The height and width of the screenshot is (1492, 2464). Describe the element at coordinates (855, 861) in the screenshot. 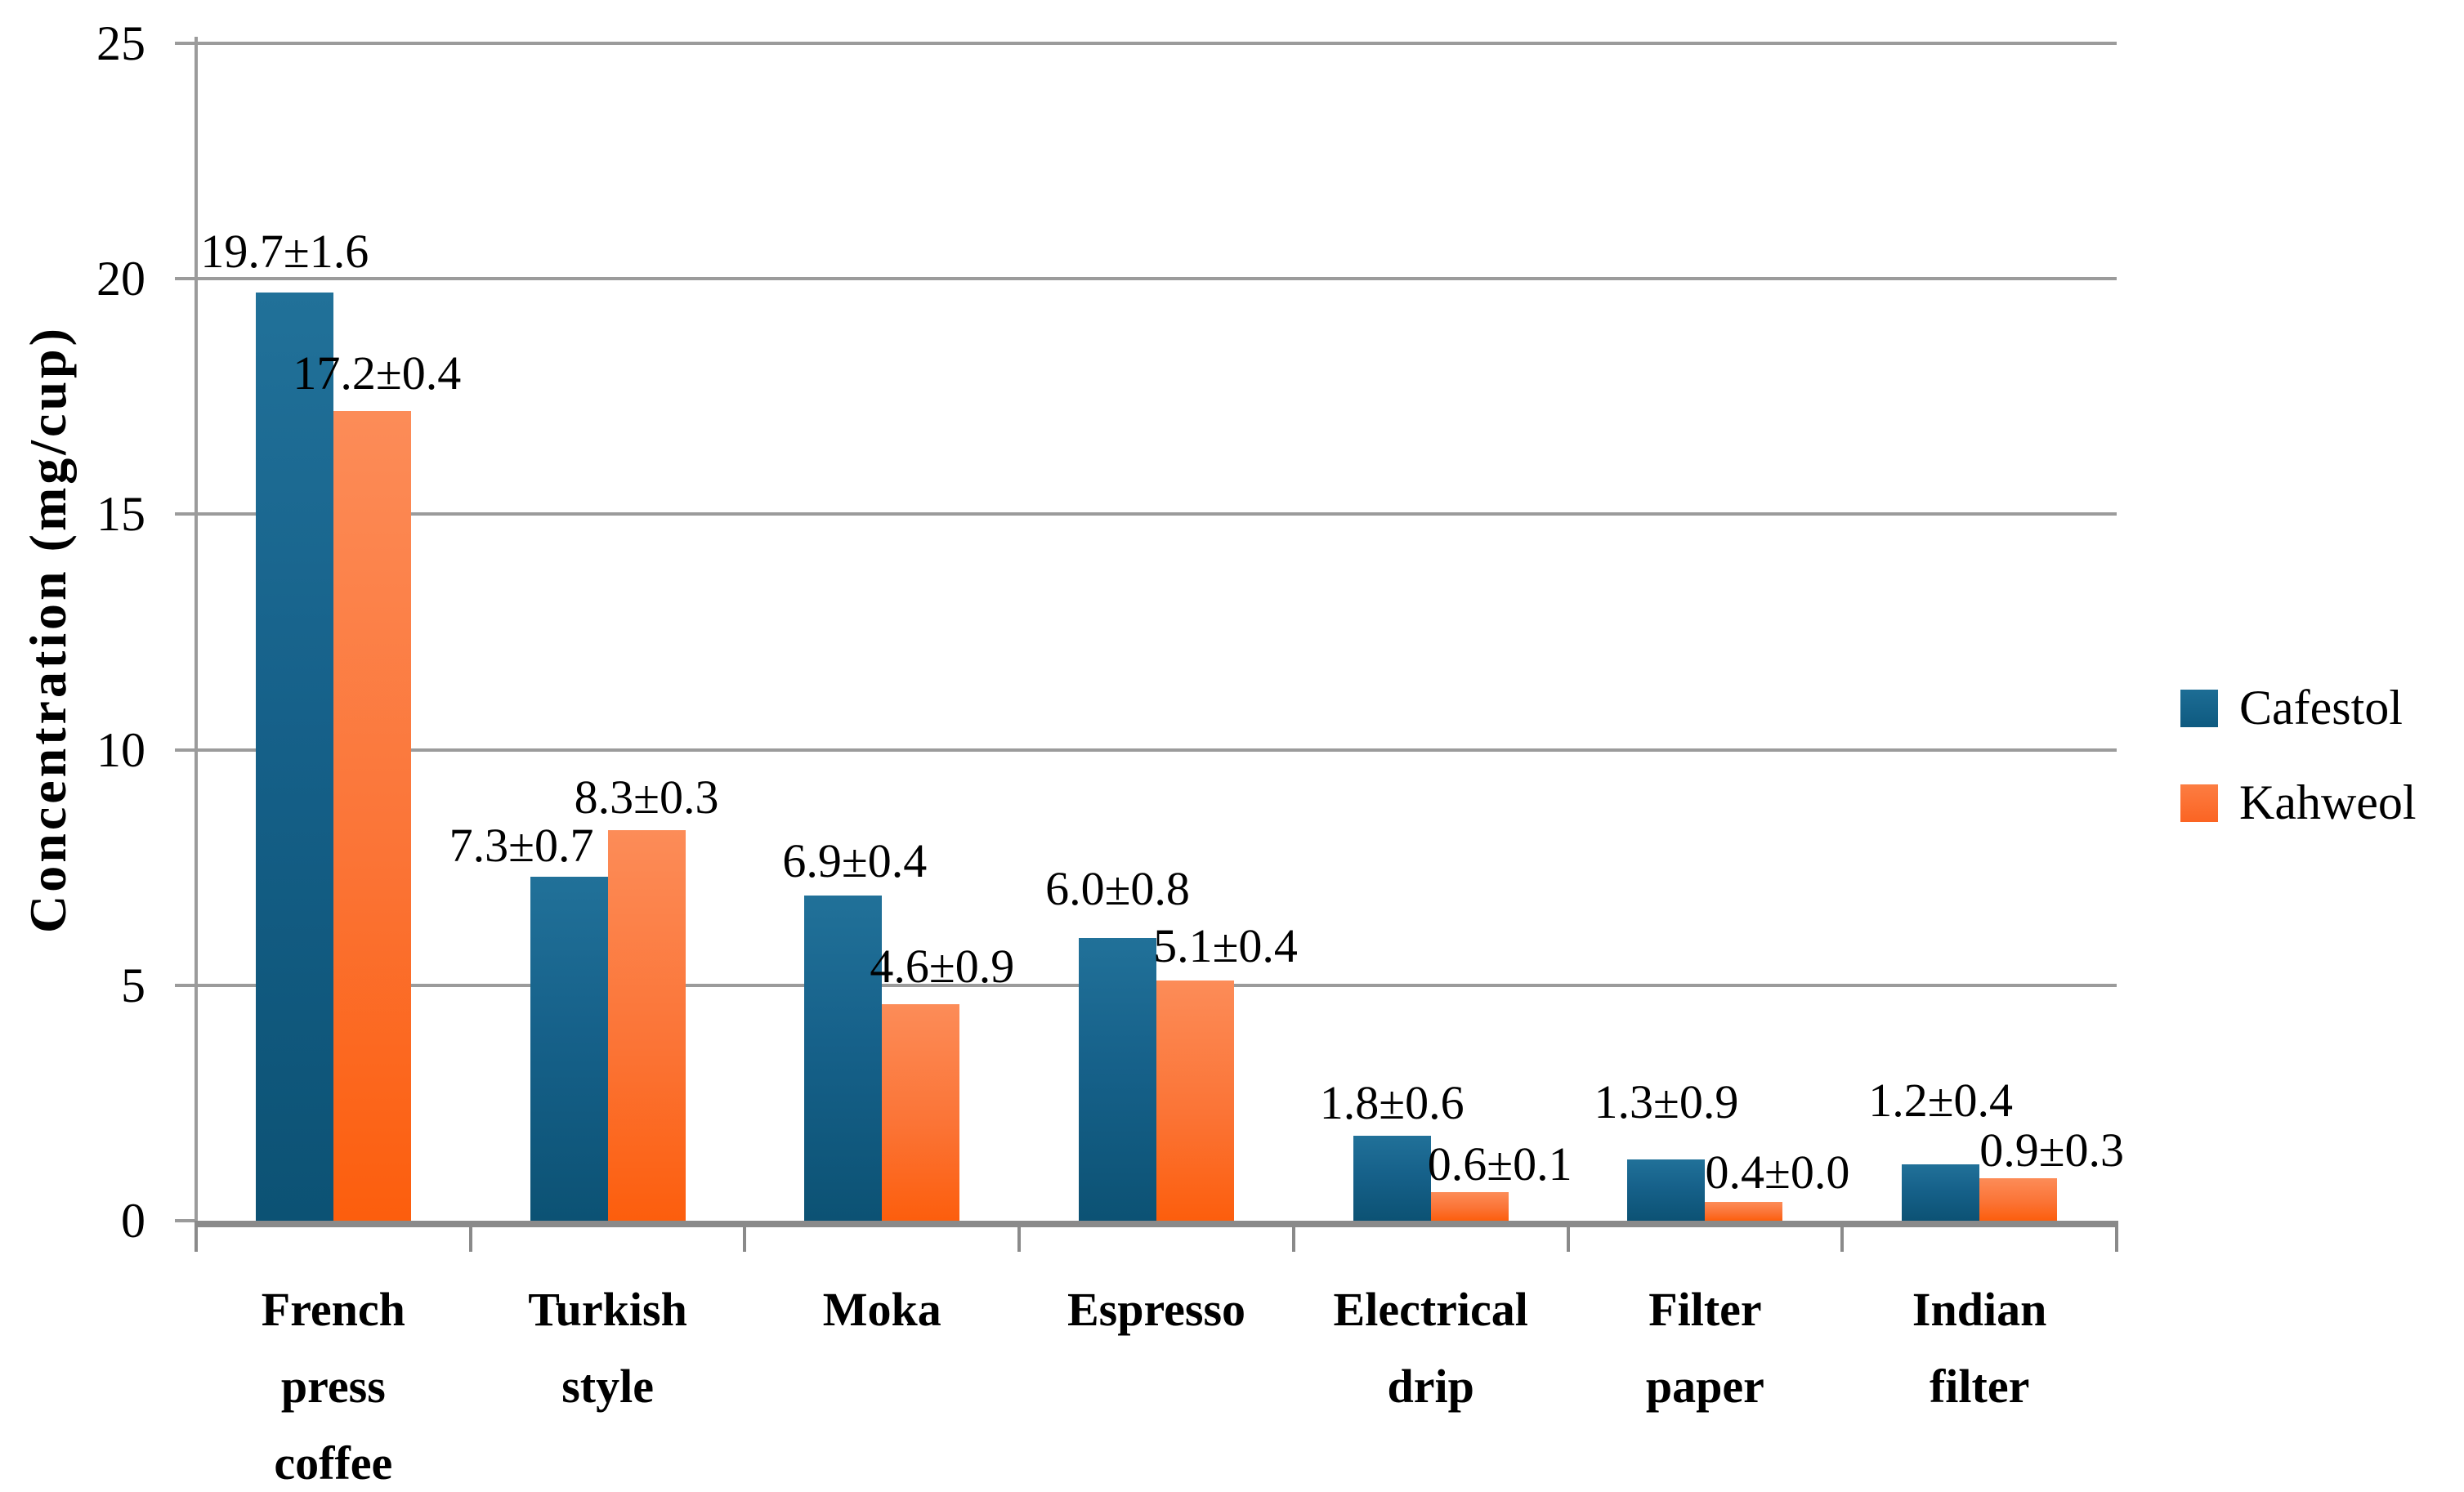

I see `value-label-cafestol-moka: 6.9±0.4` at that location.